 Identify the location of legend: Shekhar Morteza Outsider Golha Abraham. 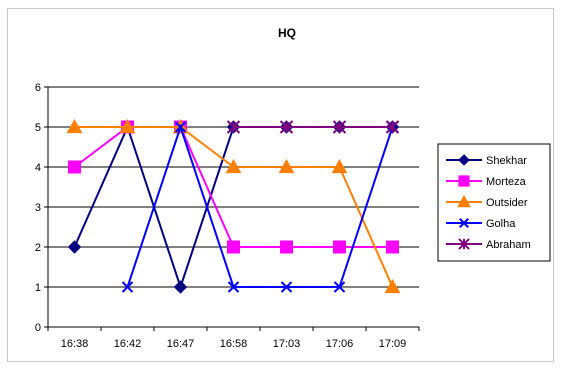
(494, 202).